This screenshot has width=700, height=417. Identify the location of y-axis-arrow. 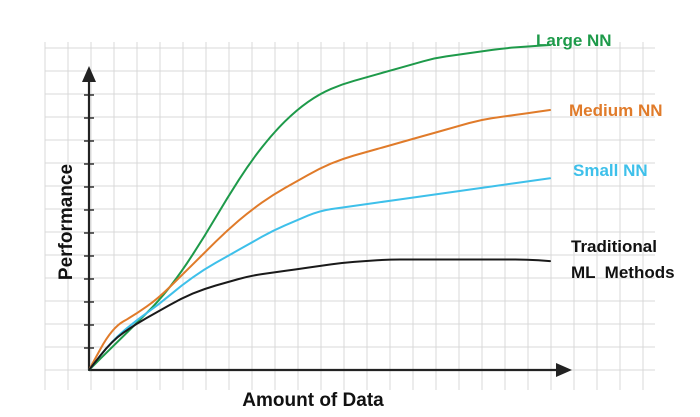
(89, 74).